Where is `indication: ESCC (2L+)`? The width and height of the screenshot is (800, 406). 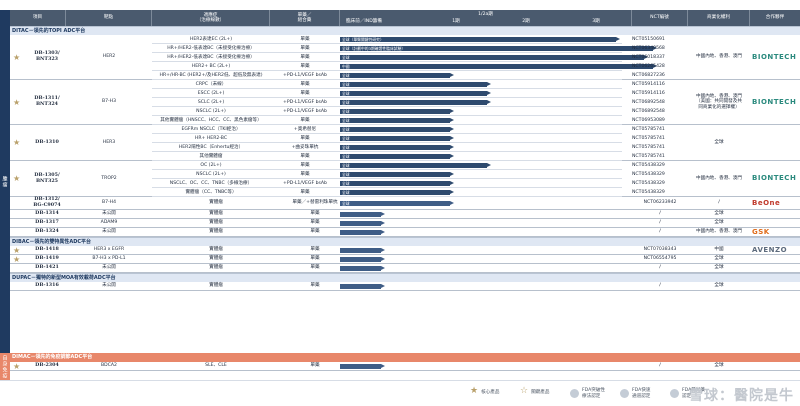
indication: ESCC (2L+) is located at coordinates (211, 93).